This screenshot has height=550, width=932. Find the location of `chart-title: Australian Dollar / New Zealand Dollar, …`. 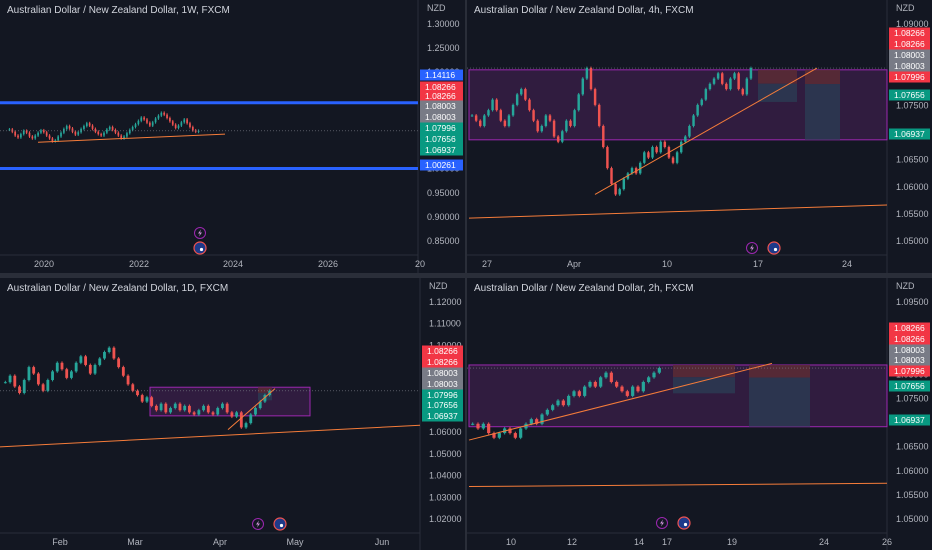

chart-title: Australian Dollar / New Zealand Dollar, … is located at coordinates (118, 10).